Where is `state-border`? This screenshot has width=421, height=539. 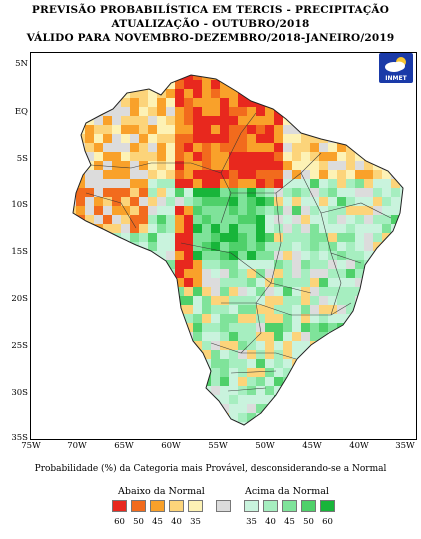
state-border is located at coordinates (276, 173).